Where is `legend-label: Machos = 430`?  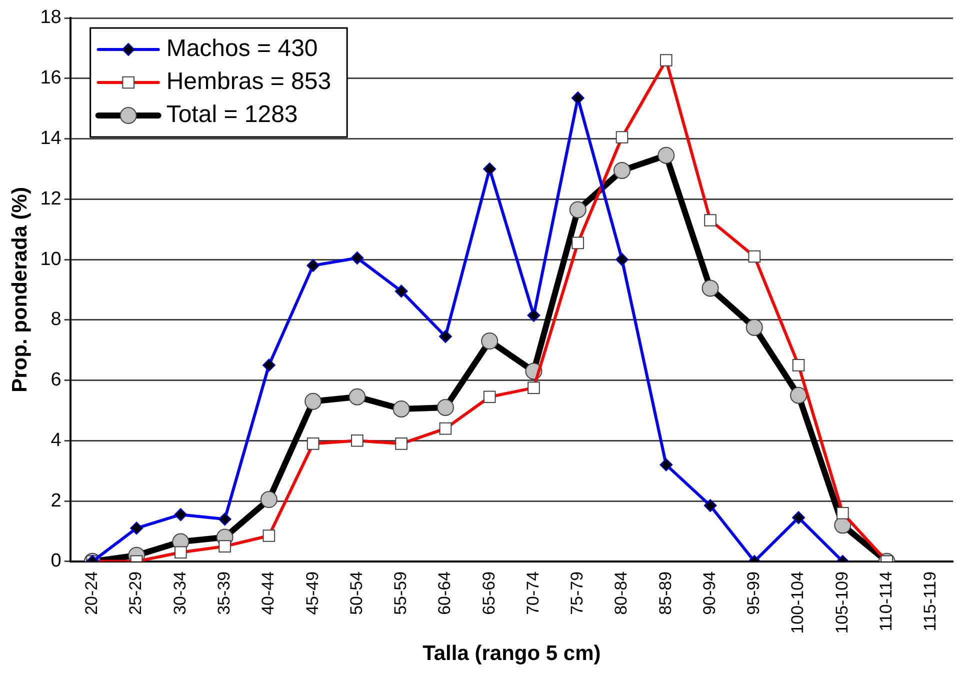
legend-label: Machos = 430 is located at coordinates (242, 48).